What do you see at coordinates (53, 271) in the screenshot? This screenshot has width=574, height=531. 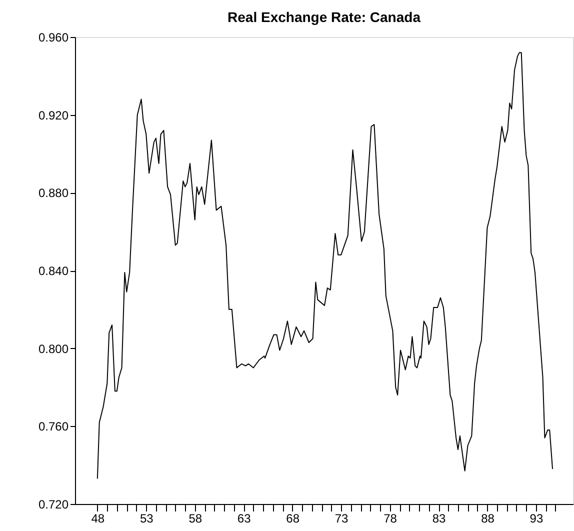 I see `y-tick-label: 0.840` at bounding box center [53, 271].